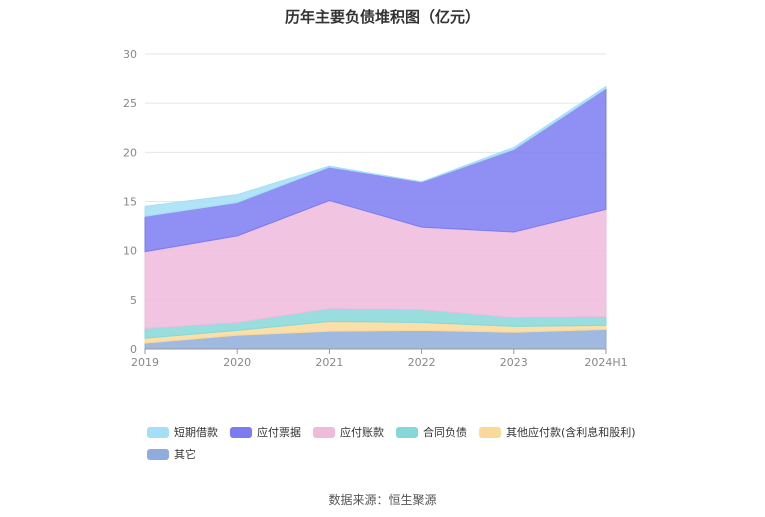 This screenshot has width=765, height=517. Describe the element at coordinates (329, 362) in the screenshot. I see `x-tick-label: 2021` at that location.